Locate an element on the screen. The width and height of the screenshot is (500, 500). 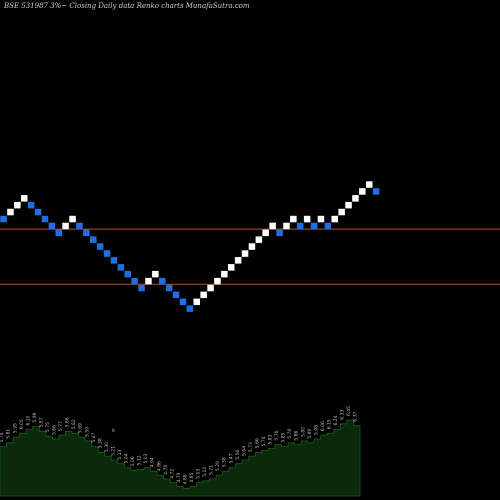
value-label-26: 4.72 is located at coordinates (172, 474).